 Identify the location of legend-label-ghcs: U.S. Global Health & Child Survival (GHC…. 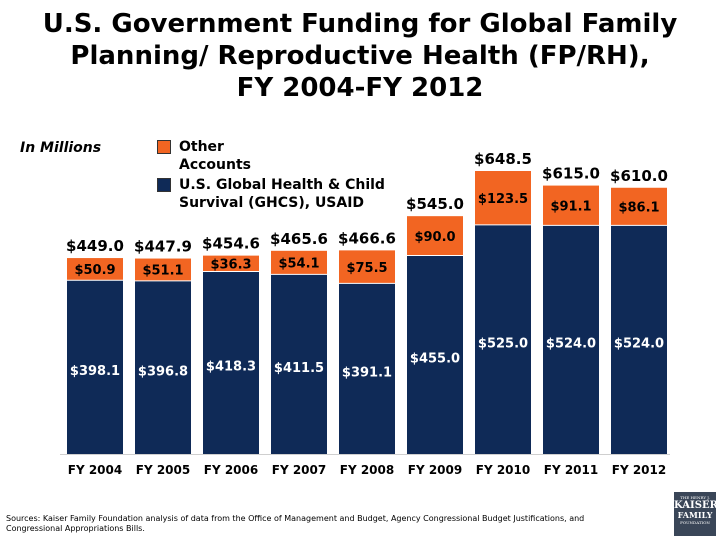
(282, 194).